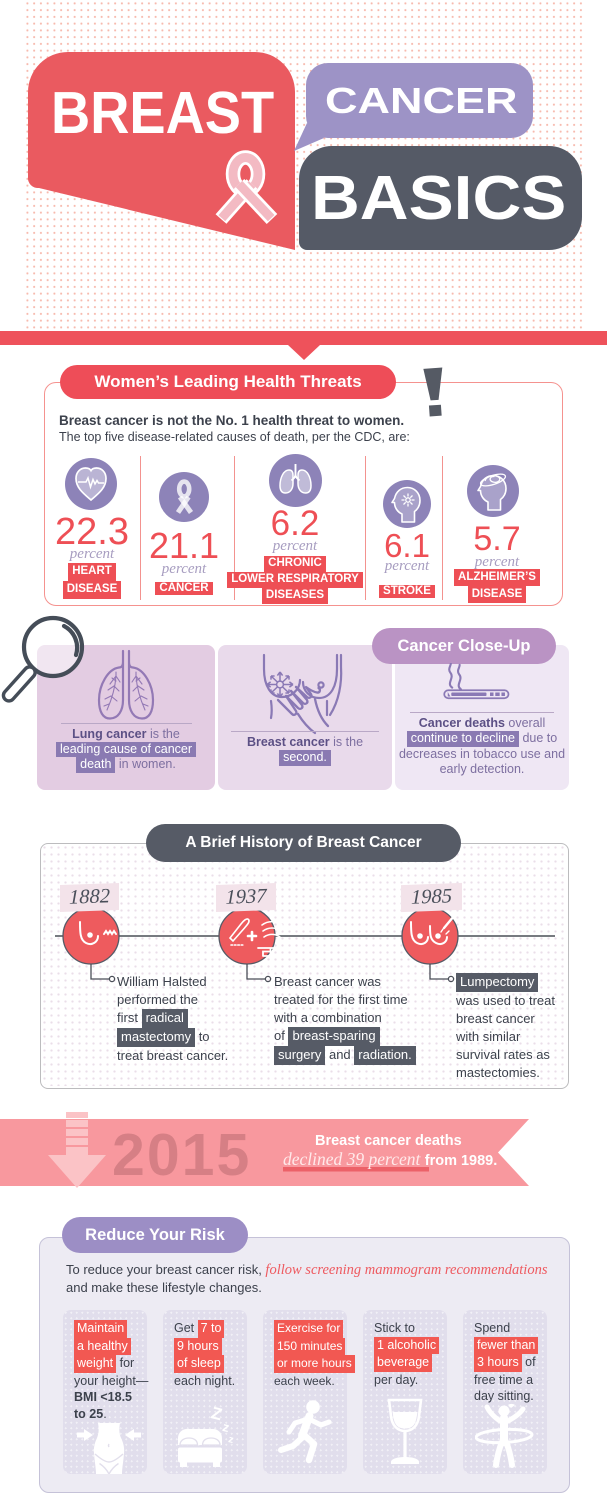 The height and width of the screenshot is (1500, 607). I want to click on svg-text: Z, so click(216, 1413).